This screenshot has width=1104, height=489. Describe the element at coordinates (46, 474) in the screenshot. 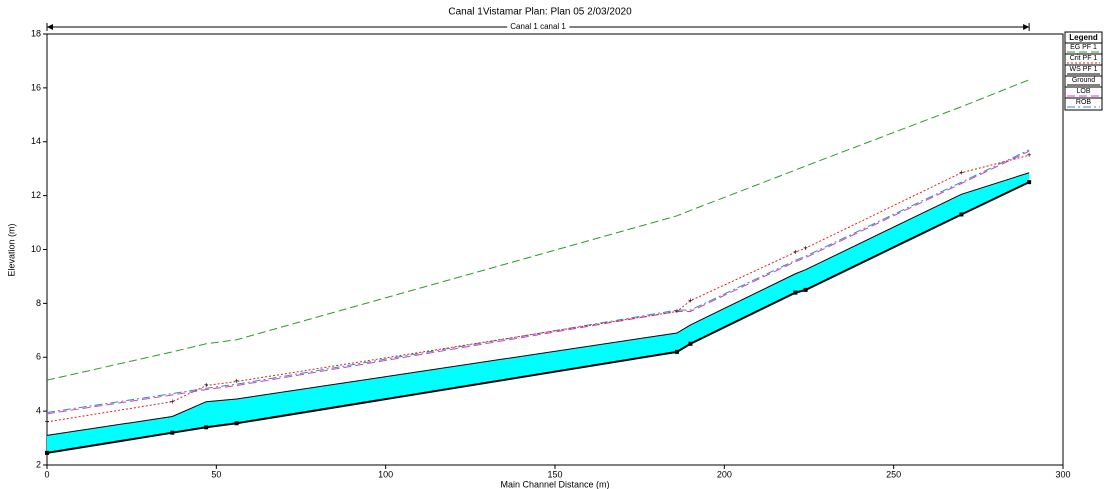

I see `x-tick-label: 0` at that location.